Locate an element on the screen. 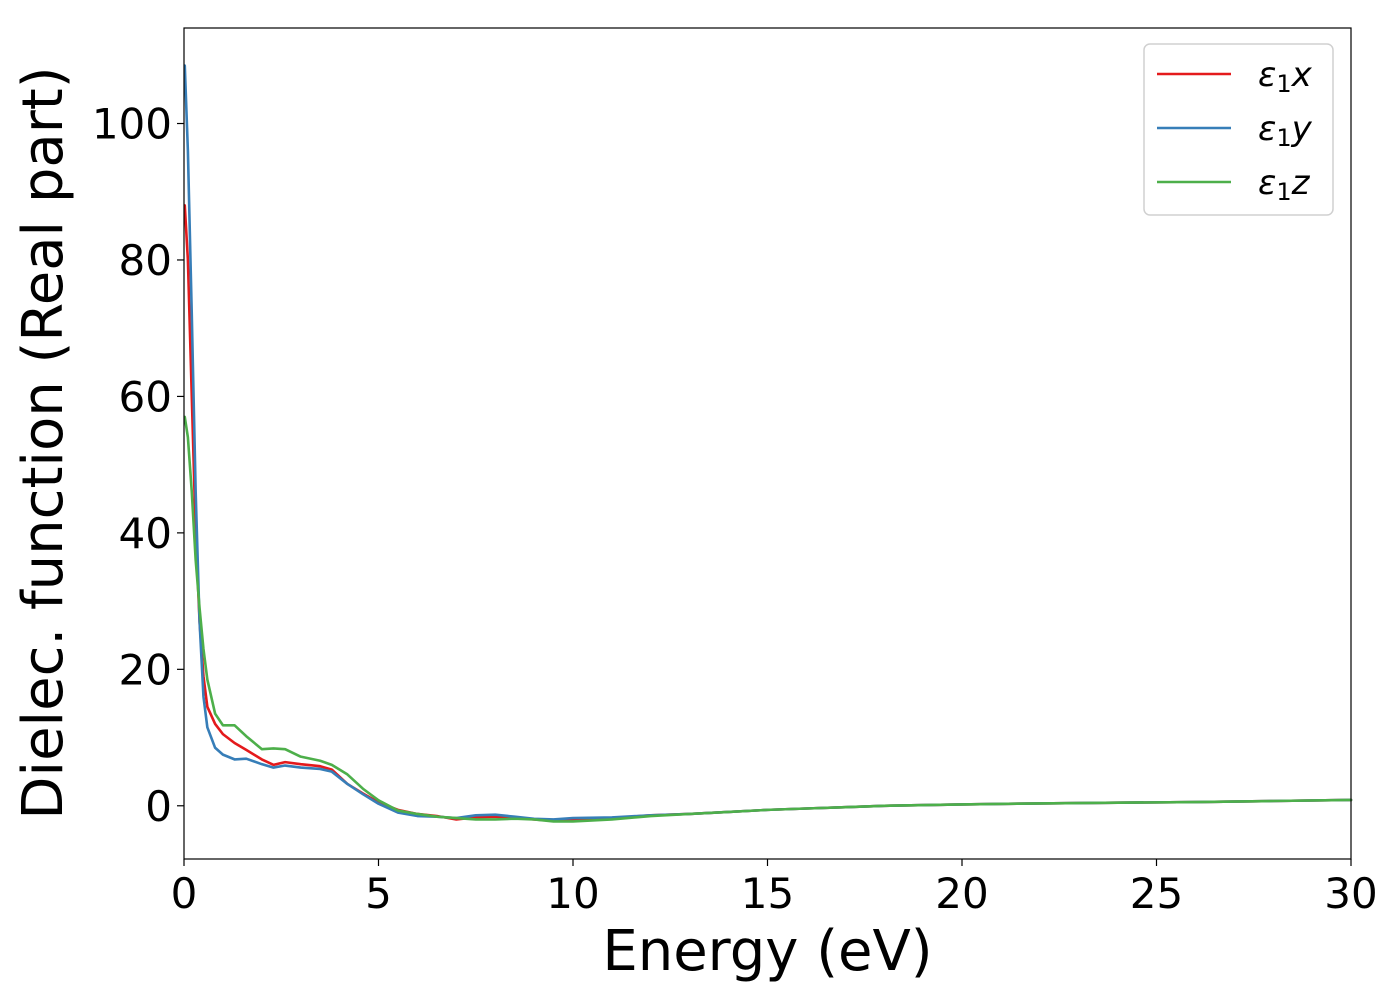  legend: ε1x ε1y ε1z is located at coordinates (1238, 129).